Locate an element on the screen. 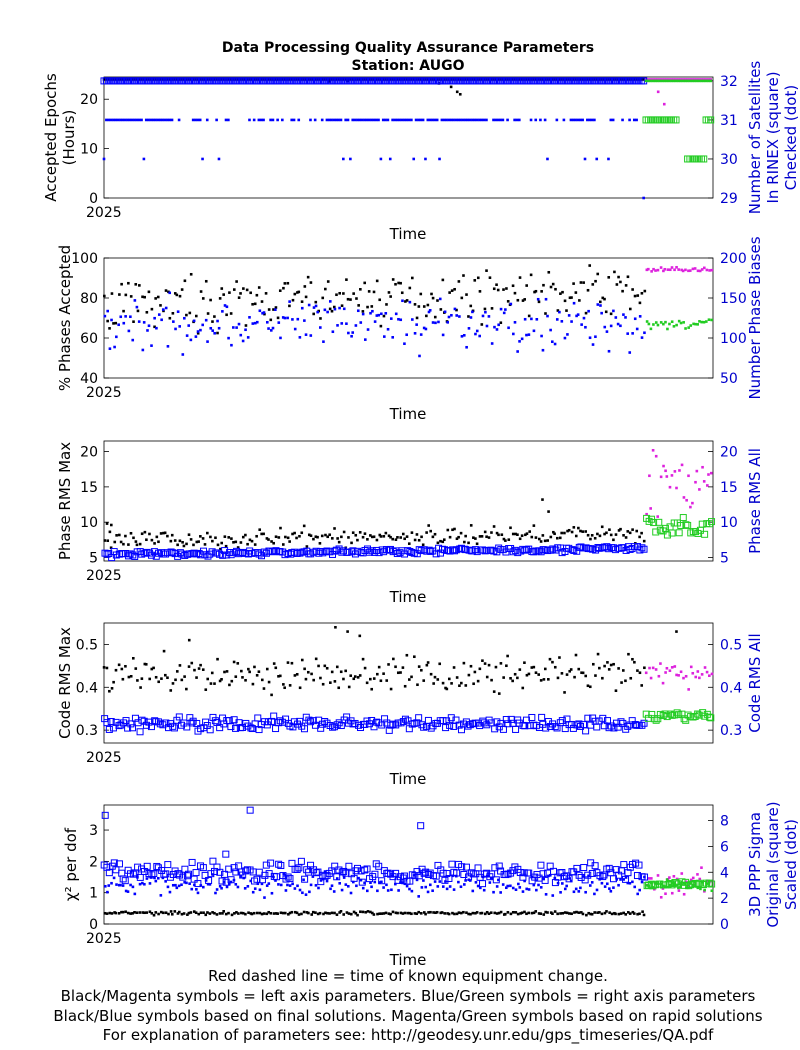  y-axis-label: Accepted Epochs is located at coordinates (51, 137).